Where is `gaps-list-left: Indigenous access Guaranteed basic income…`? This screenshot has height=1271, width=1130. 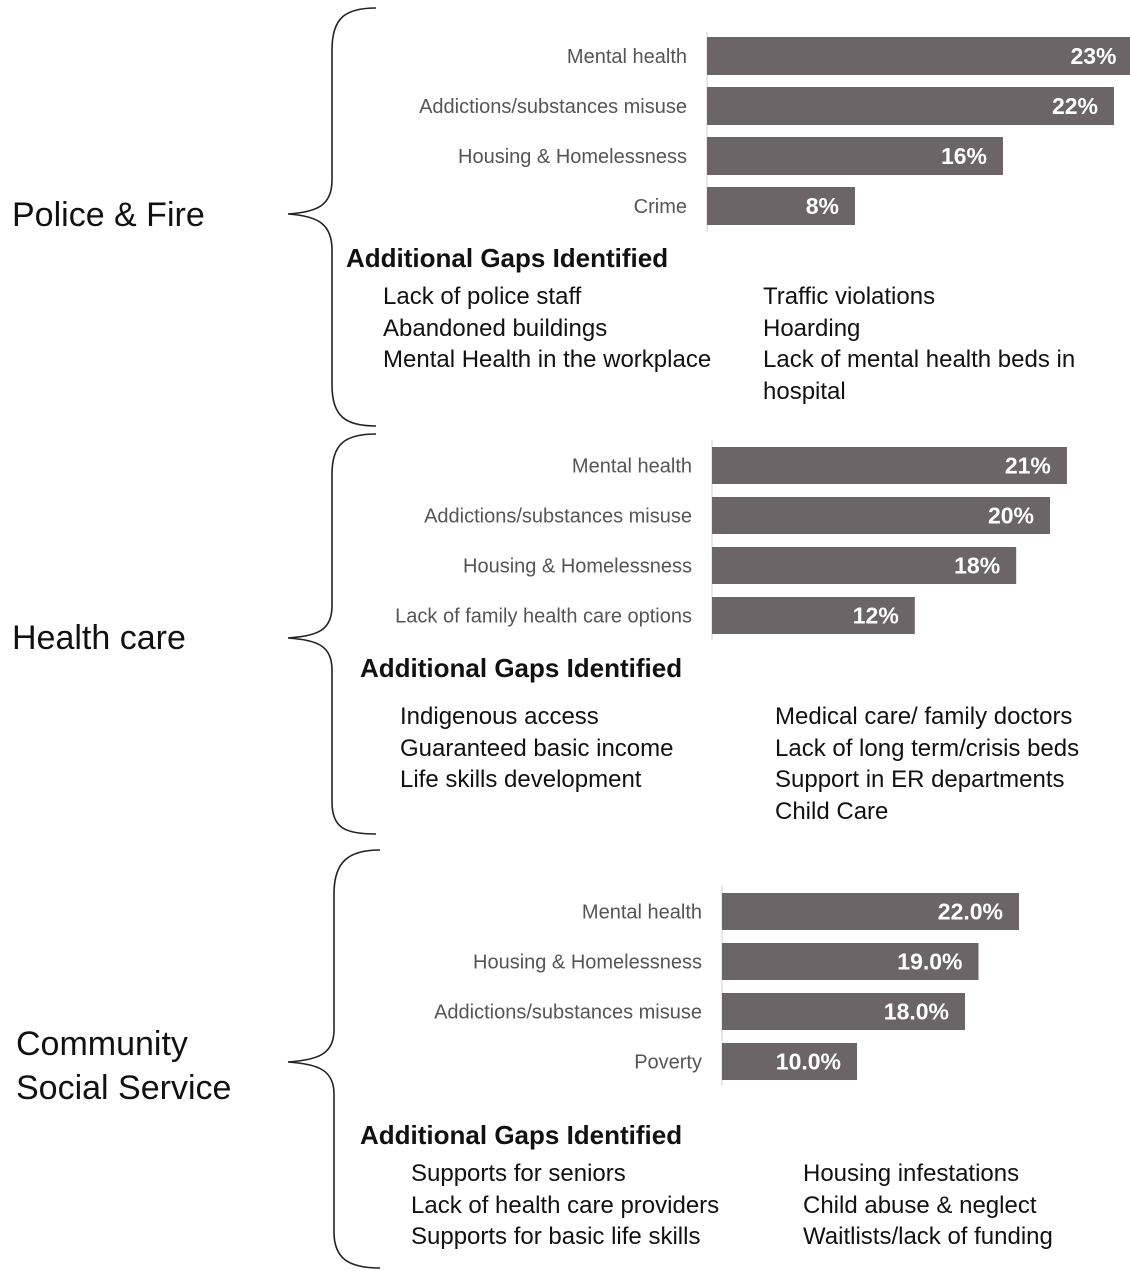
gaps-list-left: Indigenous access Guaranteed basic income… is located at coordinates (585, 748).